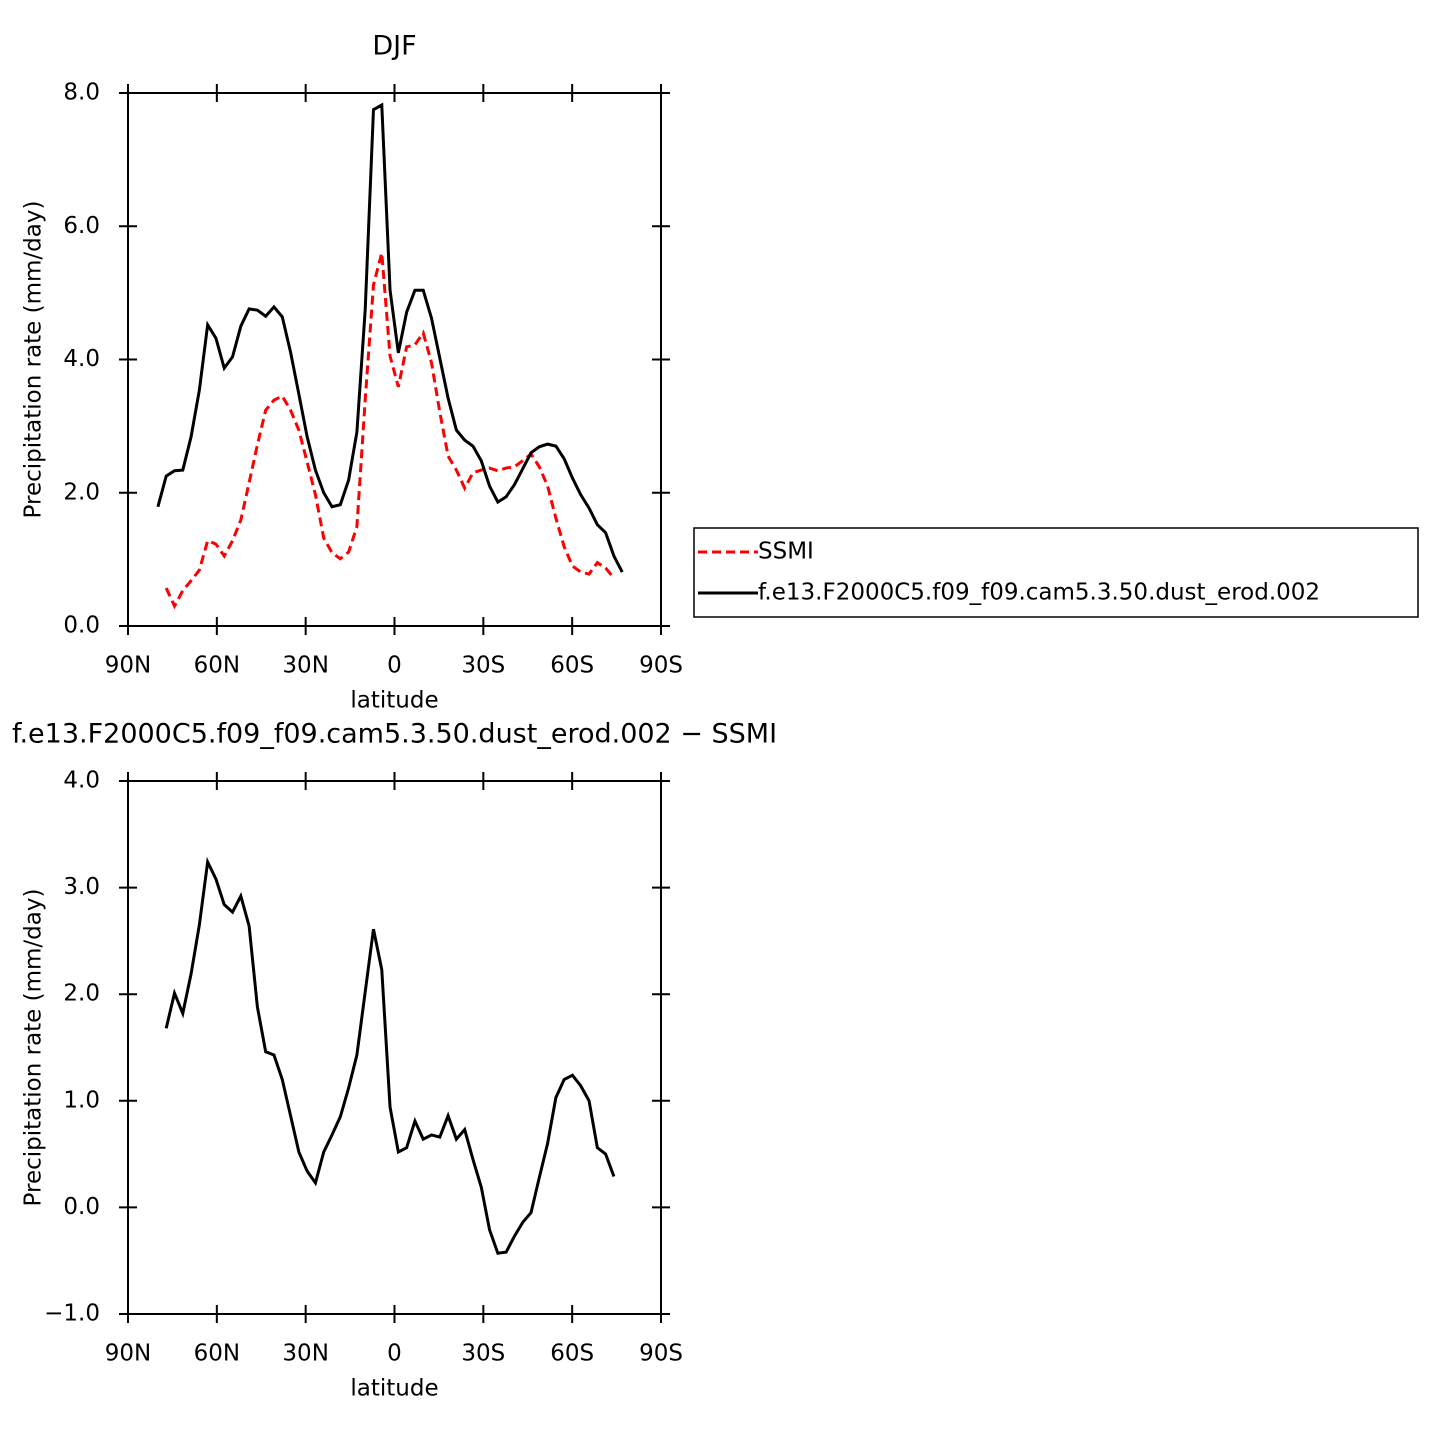 This screenshot has height=1435, width=1438. What do you see at coordinates (786, 552) in the screenshot?
I see `legend-label: SSMI` at bounding box center [786, 552].